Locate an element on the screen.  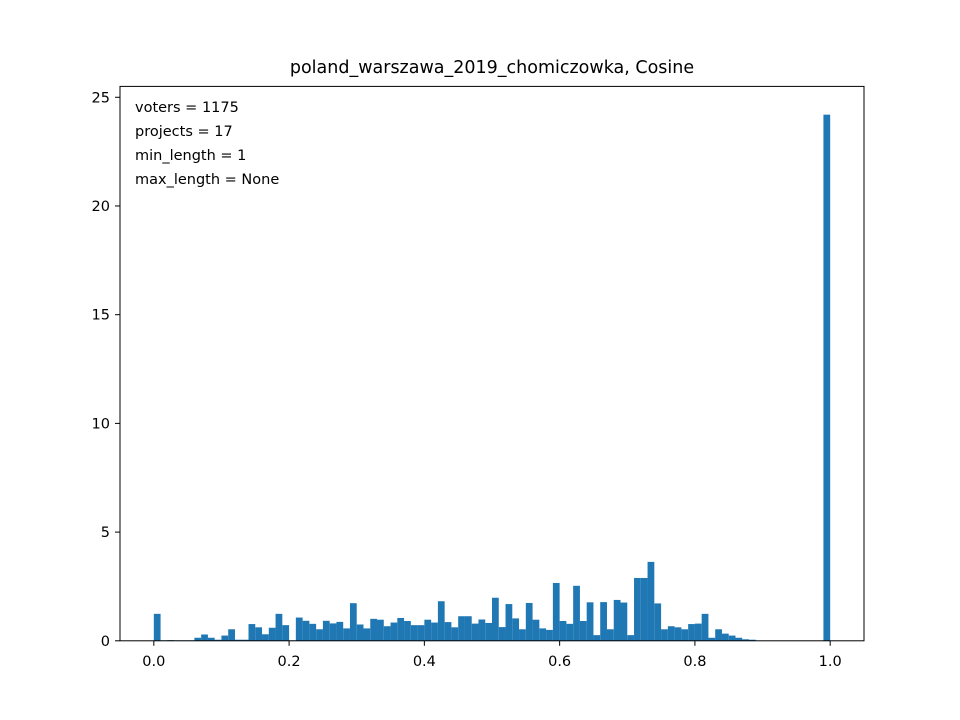
y-tick-label: 20 is located at coordinates (101, 207).